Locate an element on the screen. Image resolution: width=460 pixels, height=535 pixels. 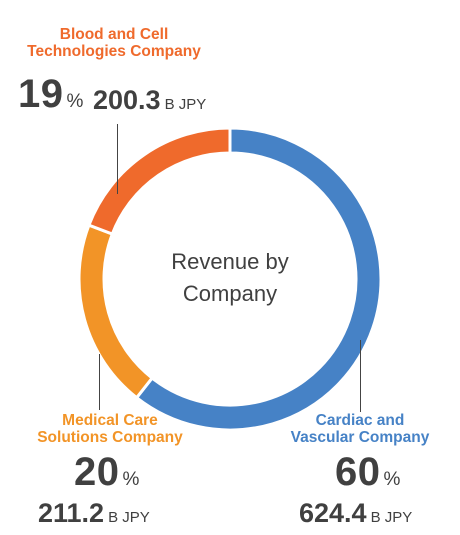
cardiac-segment-name: Cardiac and Vascular Company is located at coordinates (360, 429).